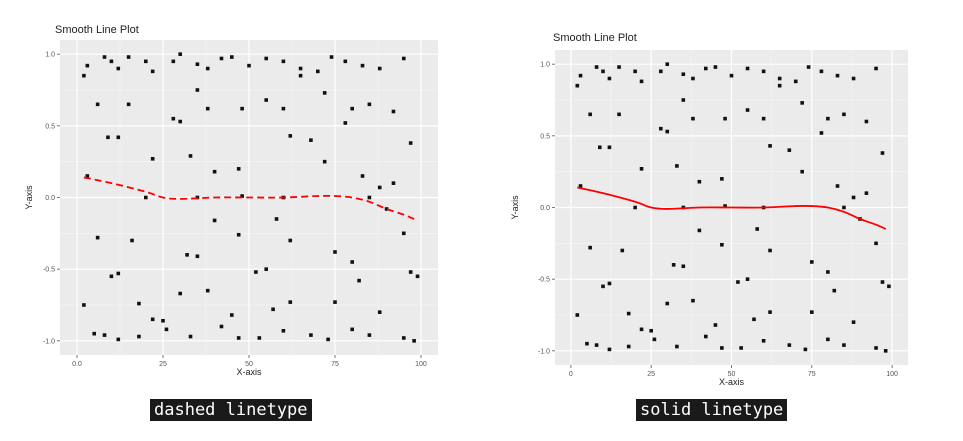  I want to click on caption-solid: solid linetype, so click(712, 410).